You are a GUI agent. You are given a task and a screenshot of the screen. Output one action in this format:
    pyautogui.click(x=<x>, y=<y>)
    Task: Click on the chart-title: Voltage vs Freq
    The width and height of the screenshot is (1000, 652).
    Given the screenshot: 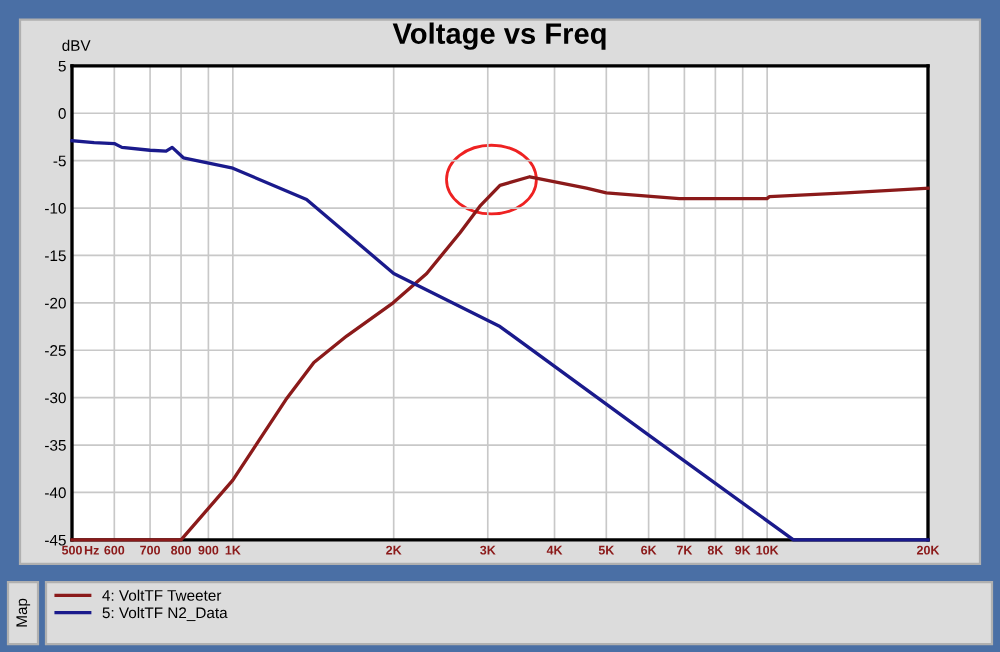 What is the action you would take?
    pyautogui.click(x=499, y=36)
    